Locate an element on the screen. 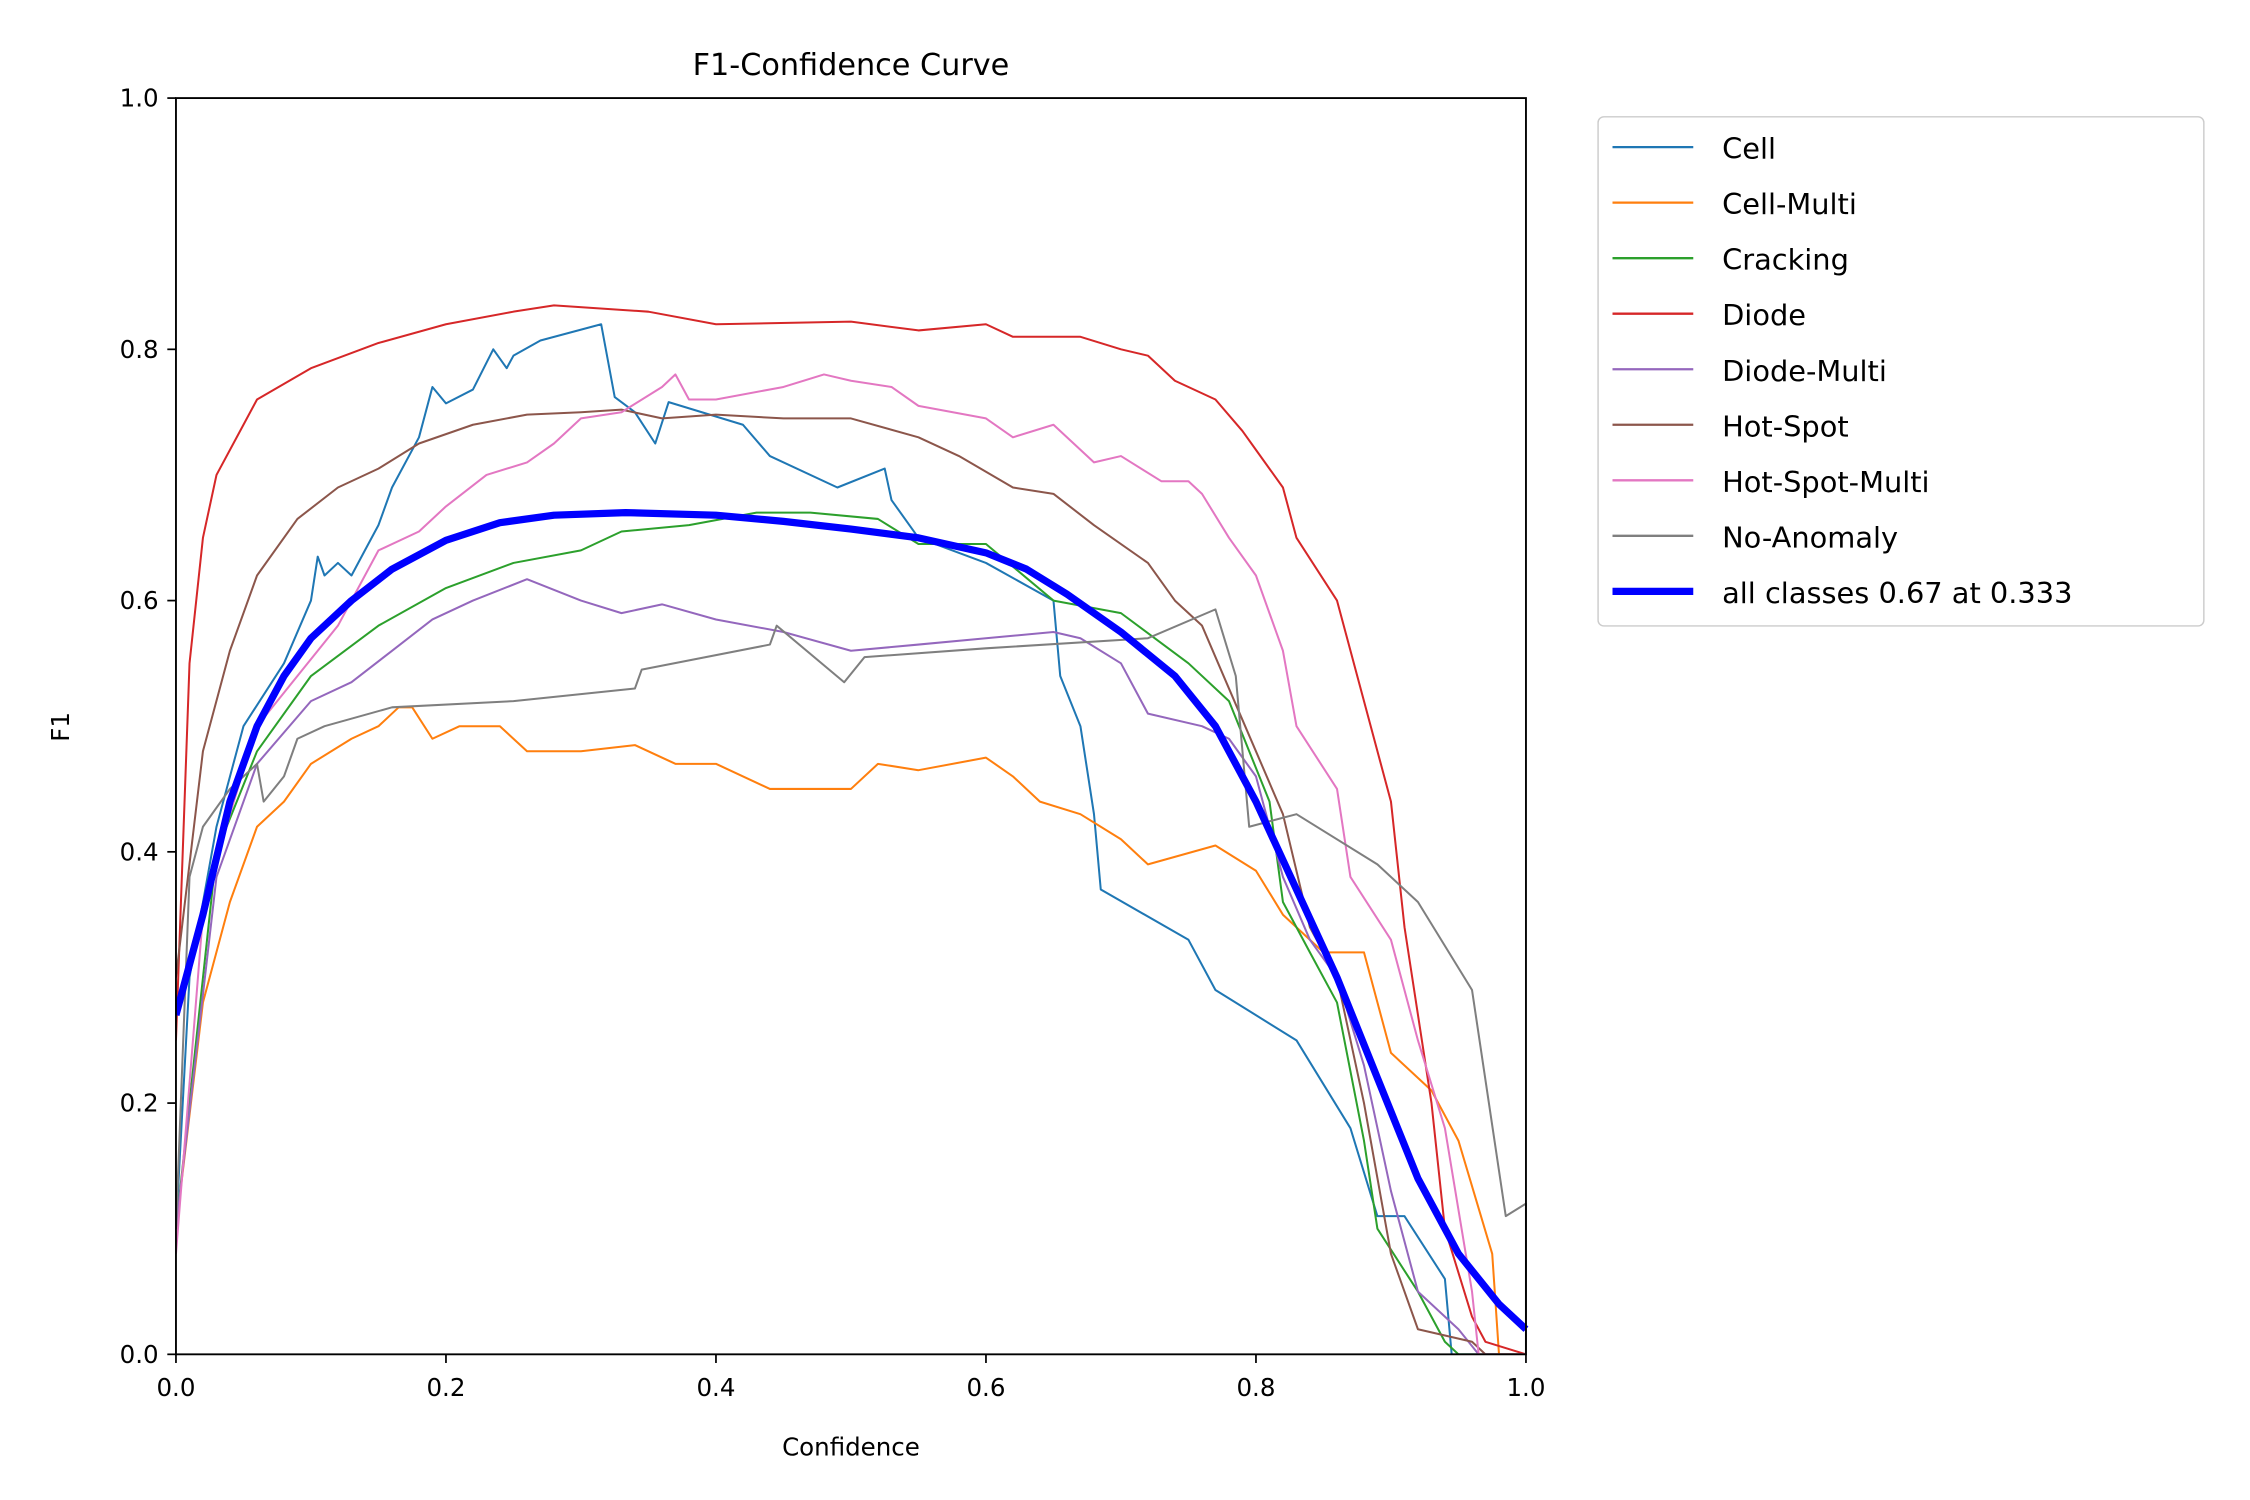 The width and height of the screenshot is (2250, 1500). y-tick-label: 0.2 is located at coordinates (139, 1103).